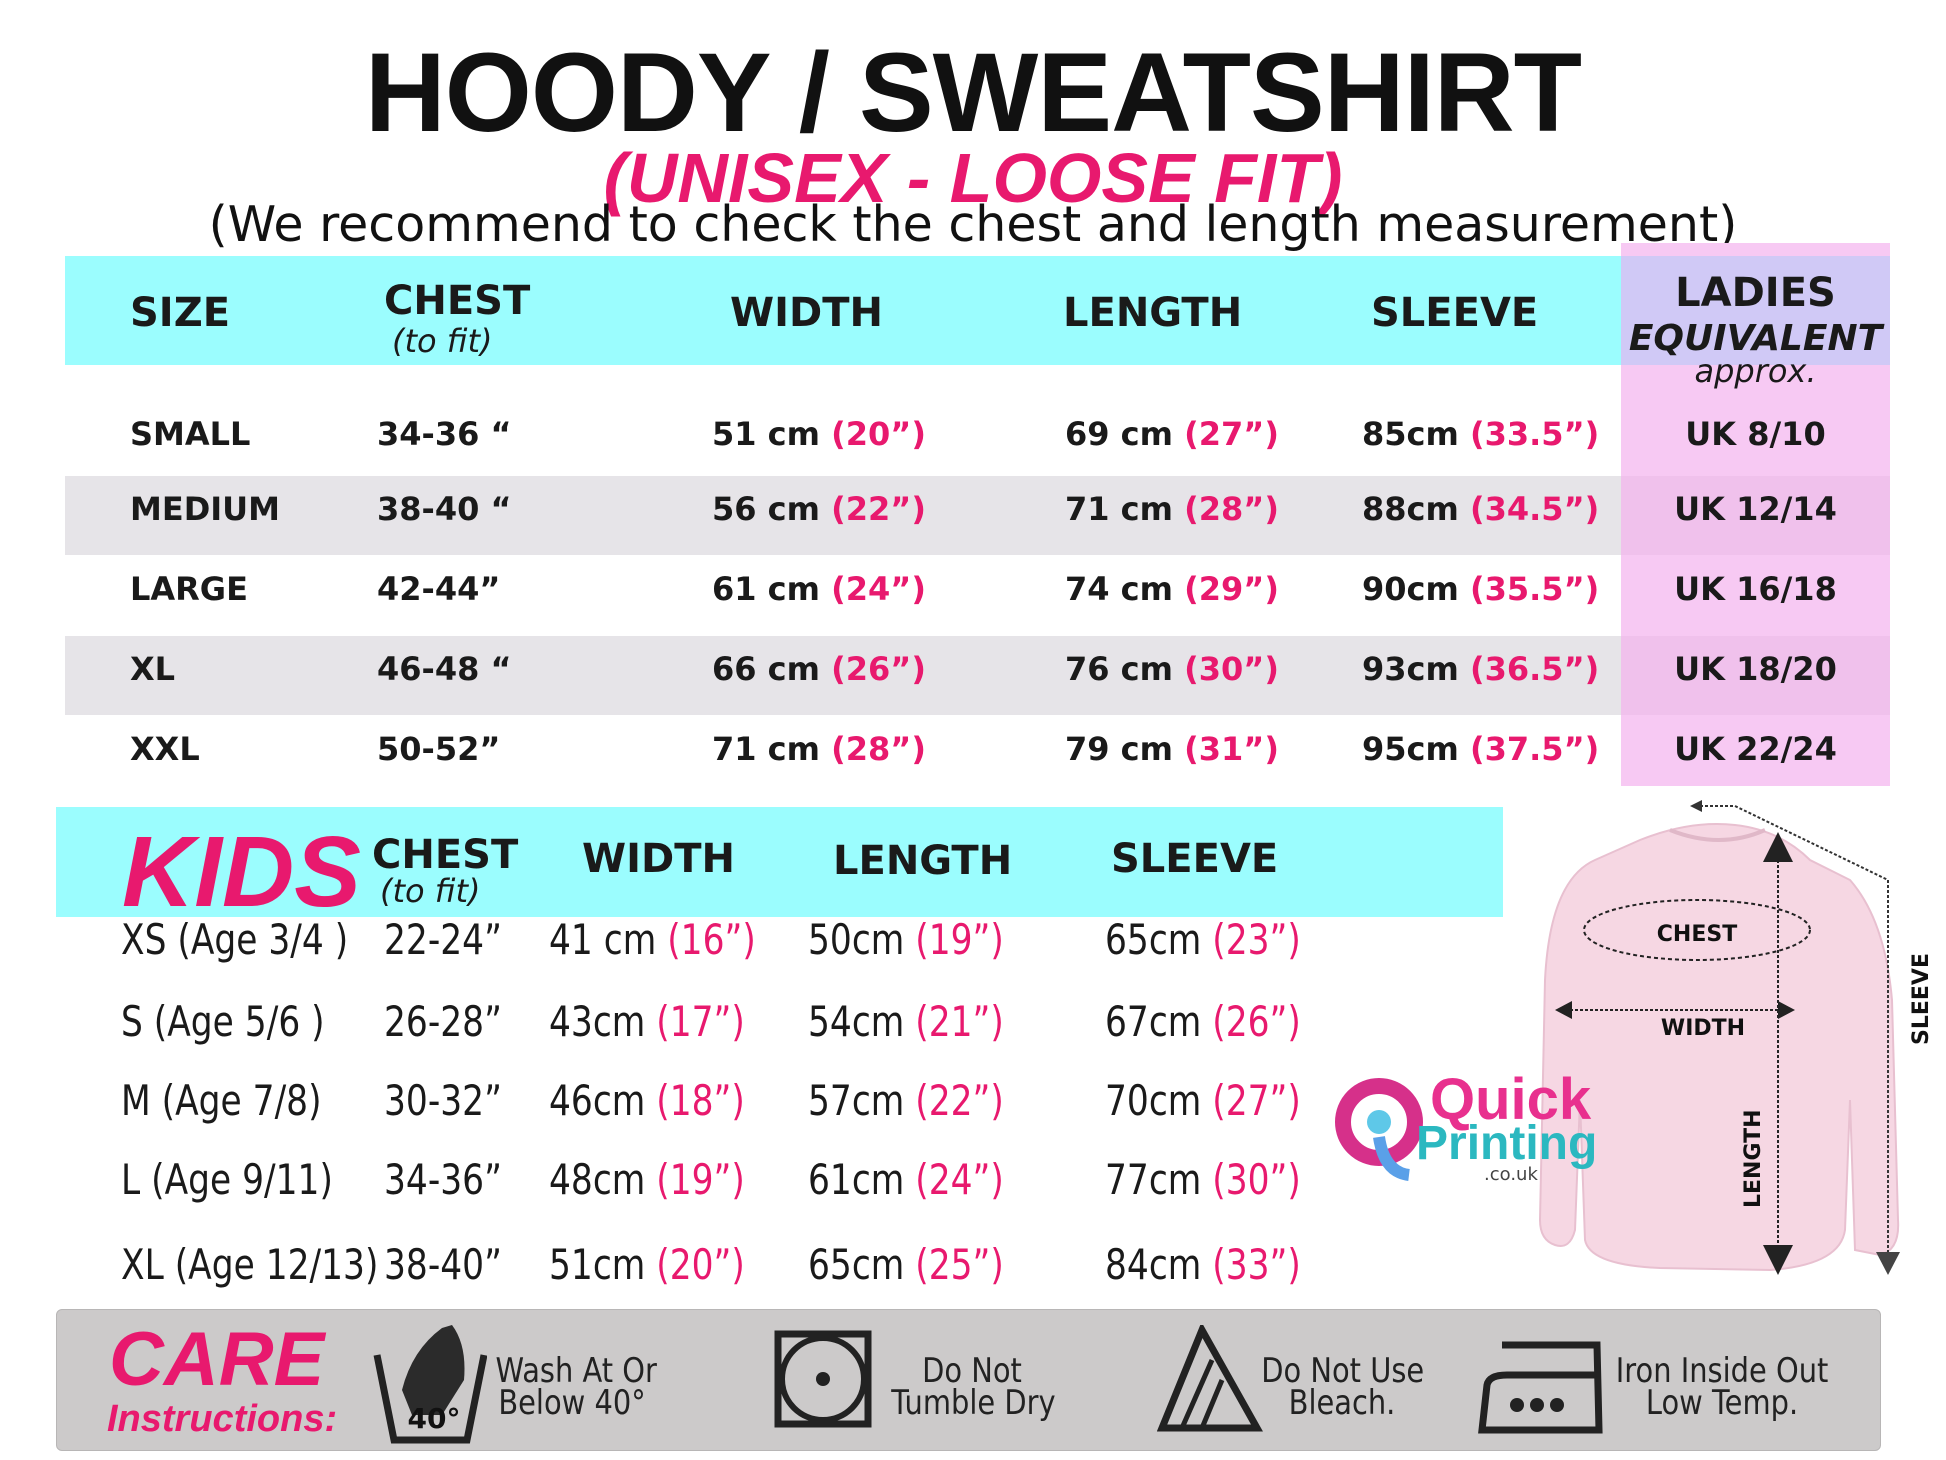 The image size is (1946, 1460). What do you see at coordinates (1153, 1179) in the screenshot?
I see `kids-cell-sleeve-value: 77cm` at bounding box center [1153, 1179].